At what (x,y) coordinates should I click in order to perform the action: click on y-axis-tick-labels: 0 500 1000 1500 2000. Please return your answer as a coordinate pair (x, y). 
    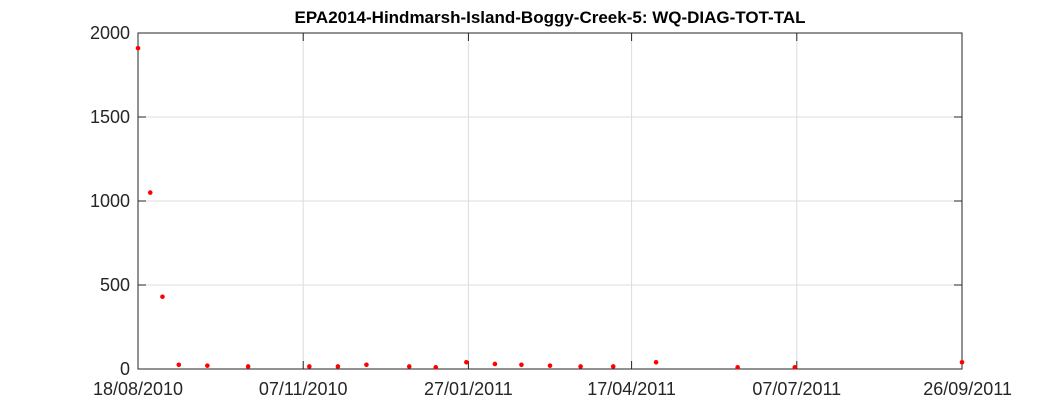
    Looking at the image, I should click on (110, 201).